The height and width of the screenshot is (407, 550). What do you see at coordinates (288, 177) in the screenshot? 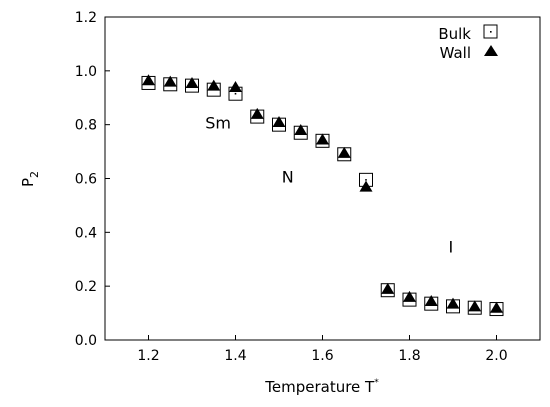
I see `phase-label: N` at bounding box center [288, 177].